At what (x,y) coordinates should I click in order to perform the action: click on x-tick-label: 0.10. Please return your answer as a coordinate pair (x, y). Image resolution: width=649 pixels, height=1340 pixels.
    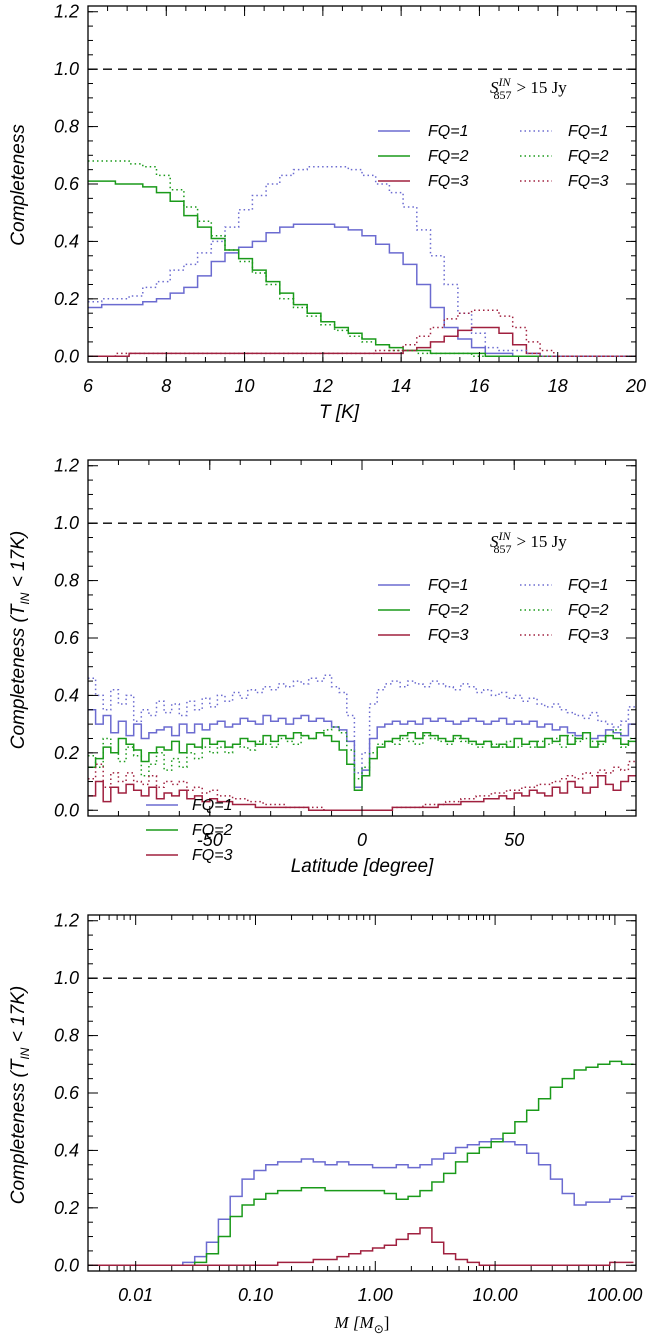
    Looking at the image, I should click on (255, 1295).